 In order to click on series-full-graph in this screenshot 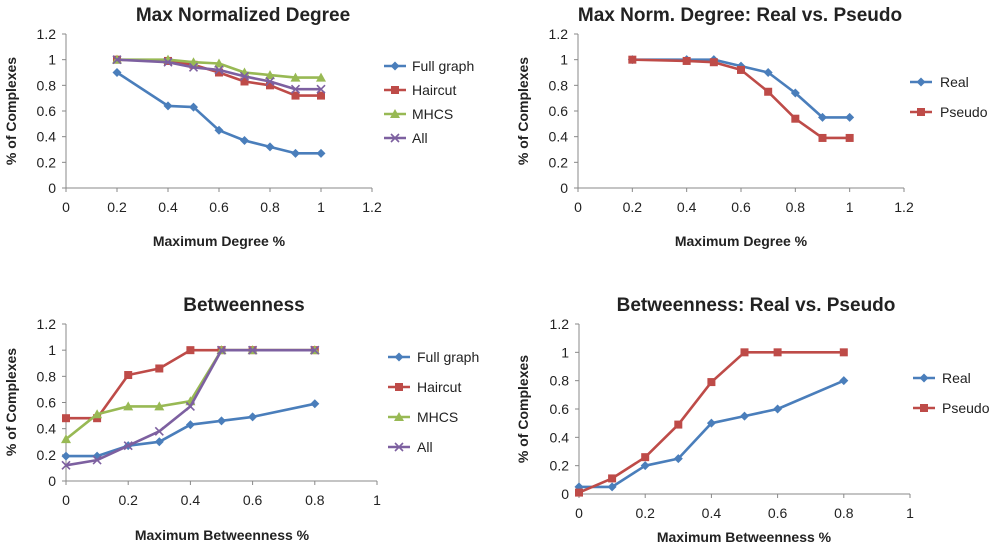, I will do `click(219, 113)`.